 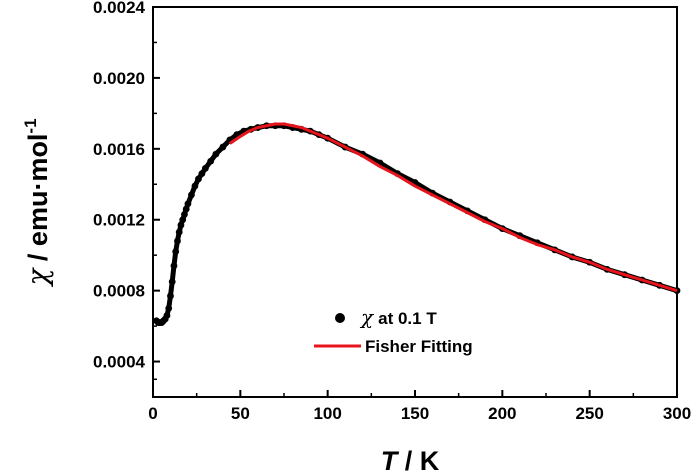 What do you see at coordinates (677, 413) in the screenshot?
I see `x-tick-label: 300` at bounding box center [677, 413].